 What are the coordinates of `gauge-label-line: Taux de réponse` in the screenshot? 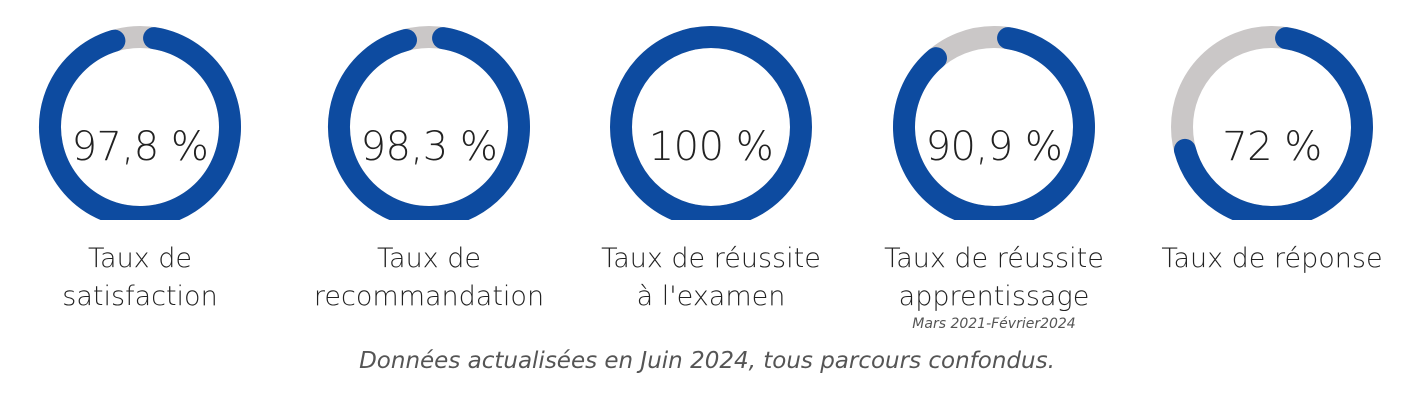 It's located at (1272, 258).